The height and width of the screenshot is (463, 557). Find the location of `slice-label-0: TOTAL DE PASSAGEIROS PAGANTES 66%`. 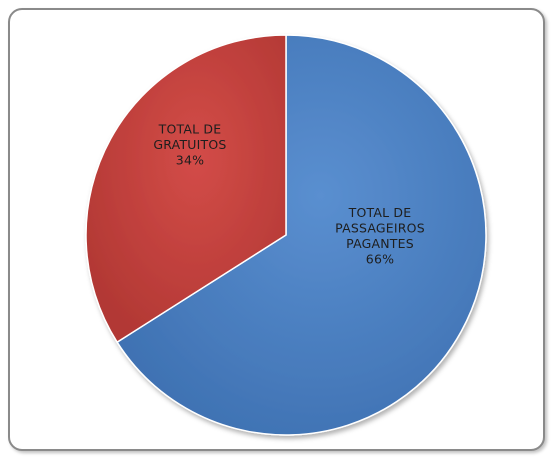

slice-label-0: TOTAL DE PASSAGEIROS PAGANTES 66% is located at coordinates (380, 236).